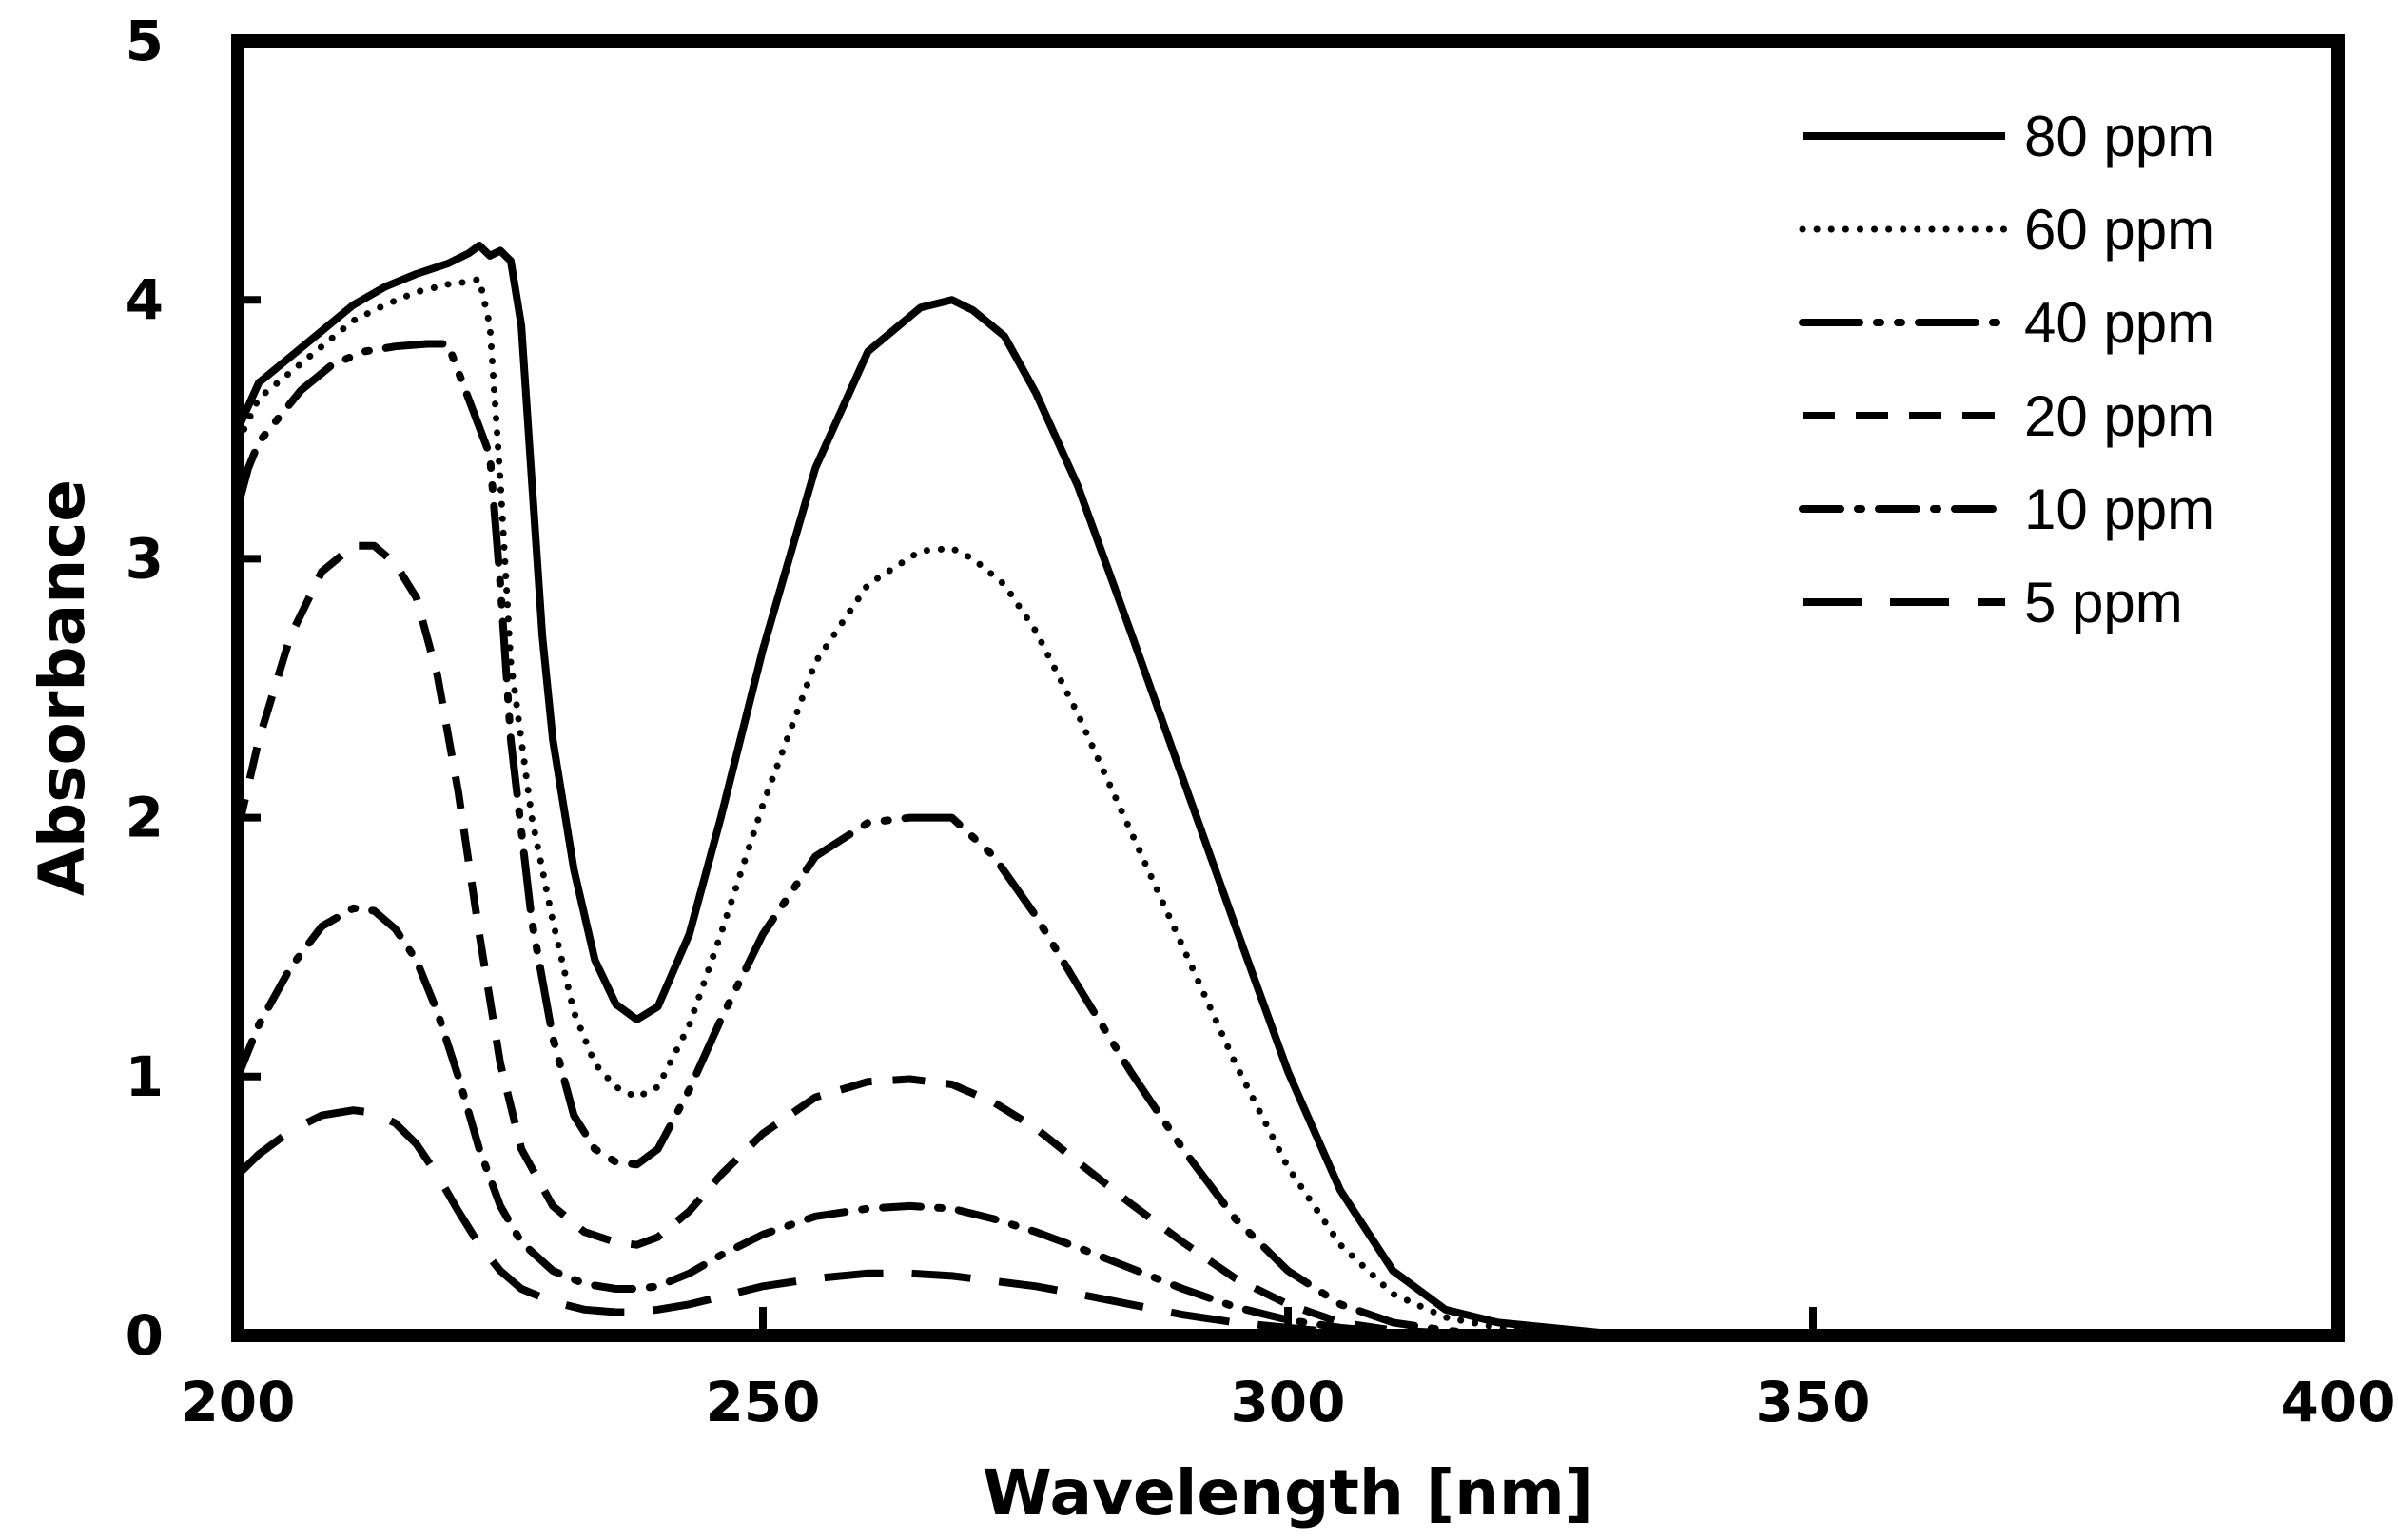  What do you see at coordinates (2119, 323) in the screenshot?
I see `legend-label-40-ppm: 40 ppm` at bounding box center [2119, 323].